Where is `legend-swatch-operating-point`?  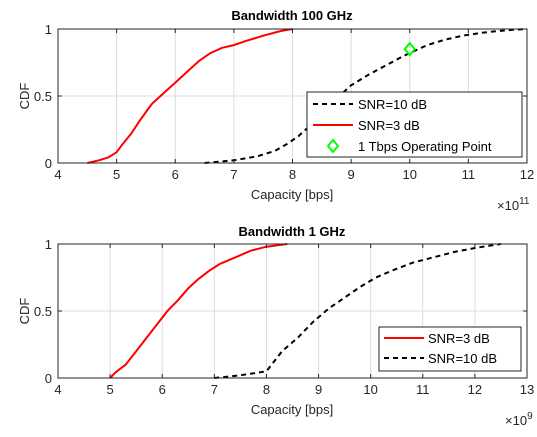
legend-swatch-operating-point is located at coordinates (333, 146).